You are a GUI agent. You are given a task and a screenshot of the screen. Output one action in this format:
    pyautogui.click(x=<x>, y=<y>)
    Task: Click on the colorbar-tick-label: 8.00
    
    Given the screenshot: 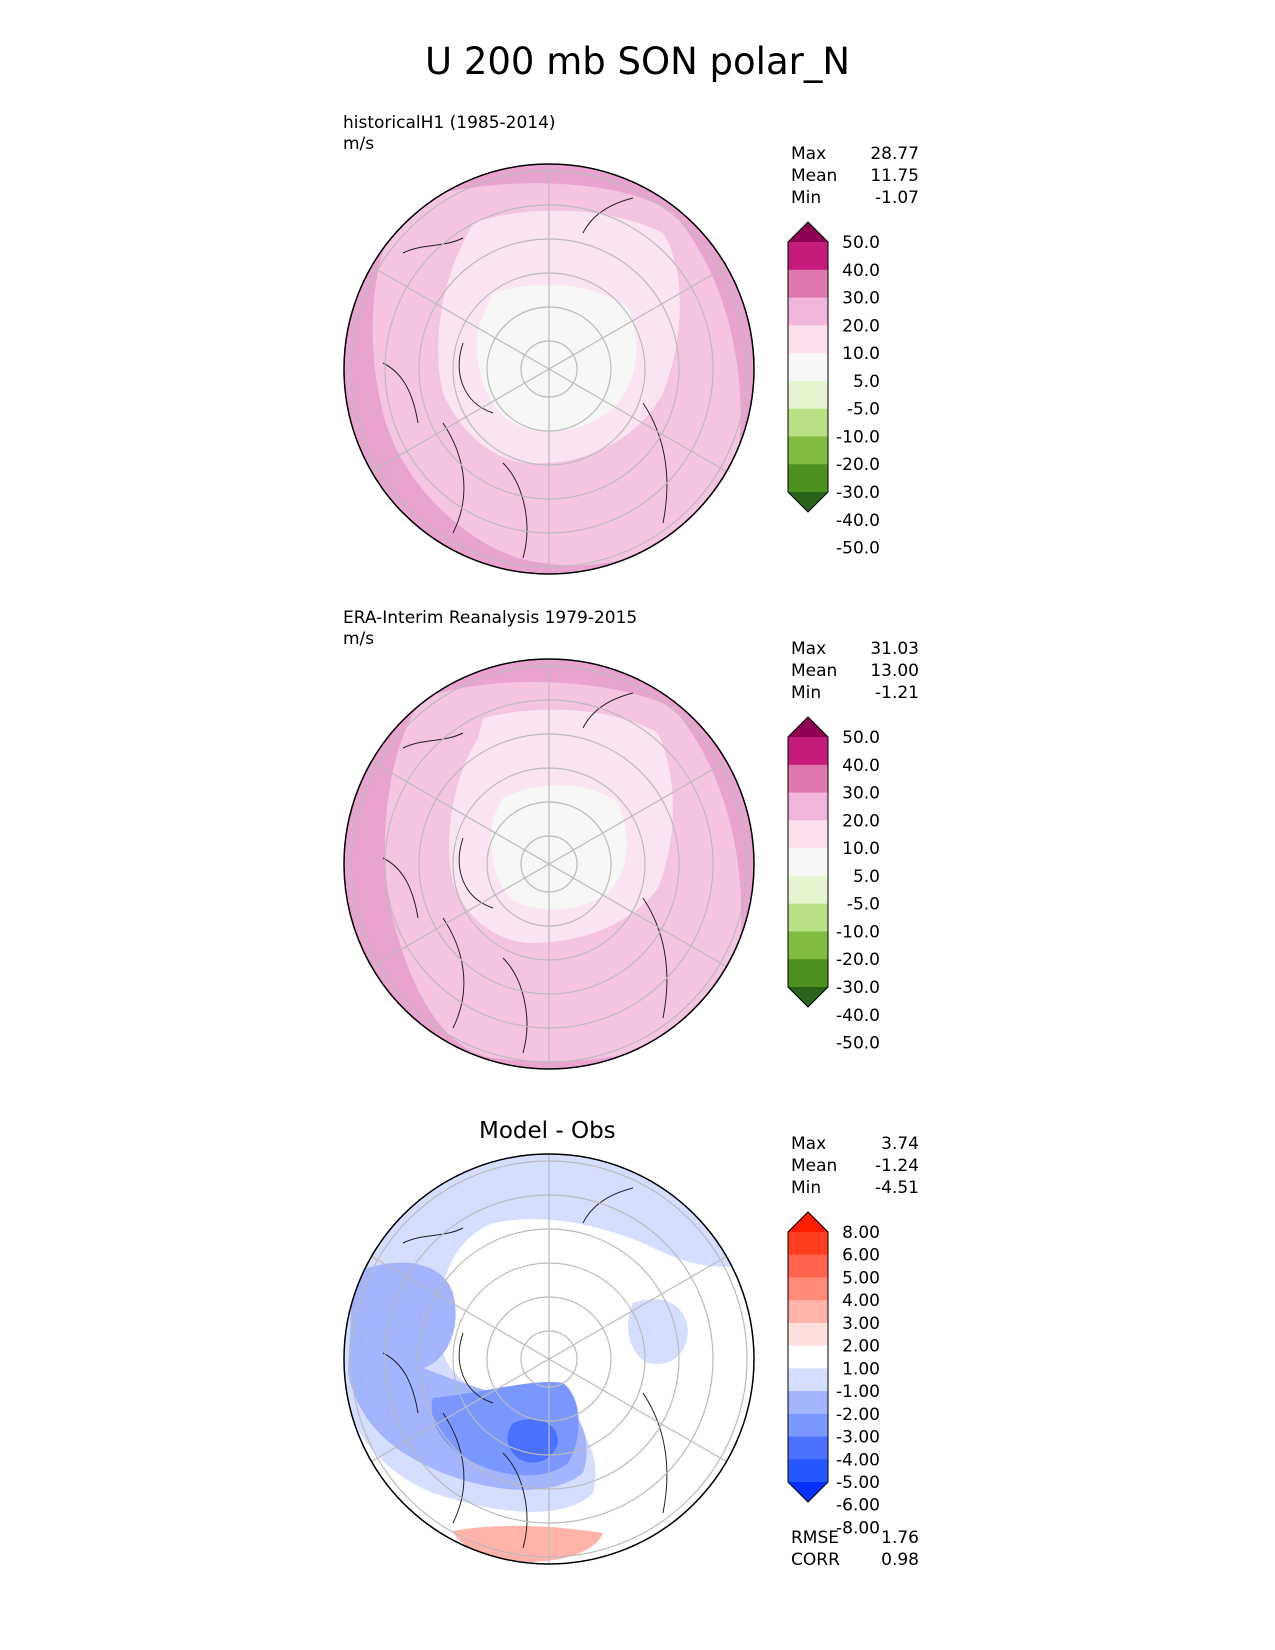 What is the action you would take?
    pyautogui.click(x=861, y=1233)
    